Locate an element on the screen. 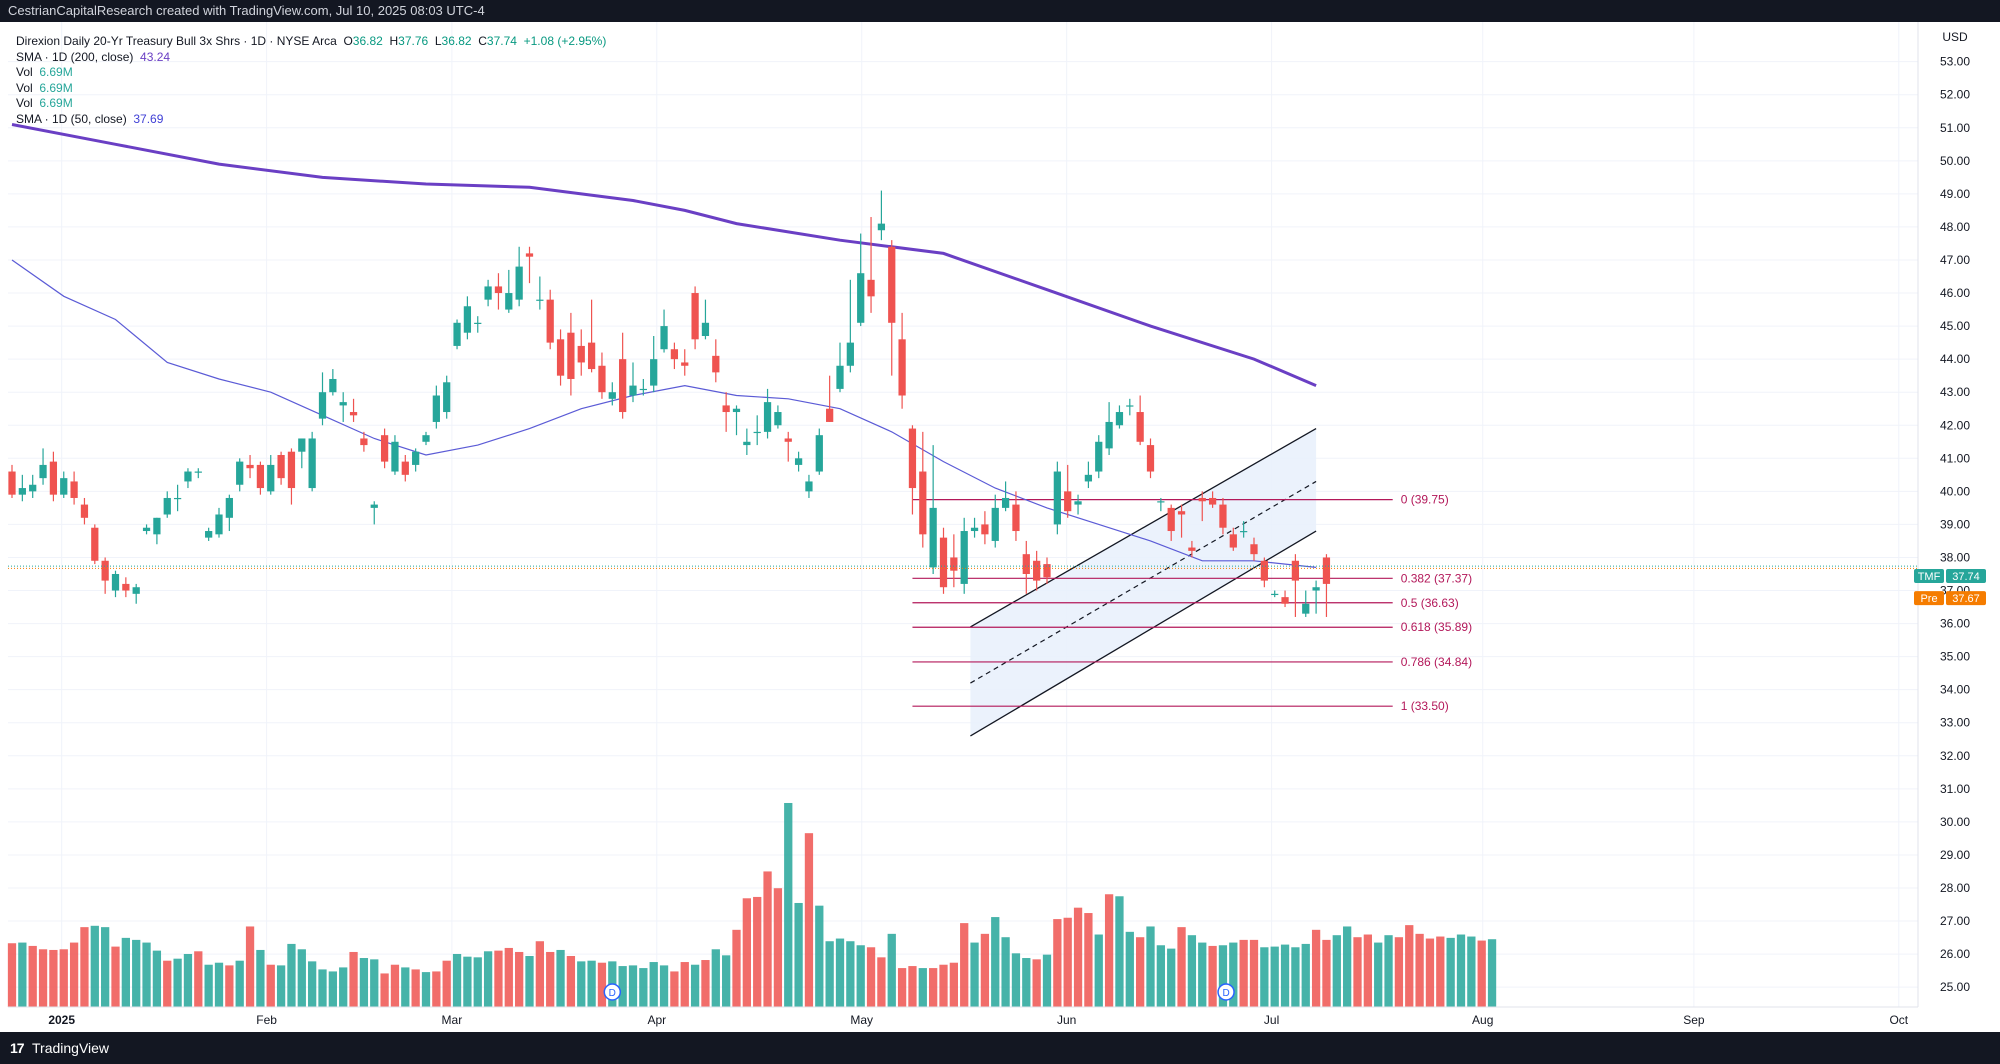 This screenshot has width=2000, height=1064. legend-sma200-row: SMA · 1D (200, close) 43.24 is located at coordinates (311, 58).